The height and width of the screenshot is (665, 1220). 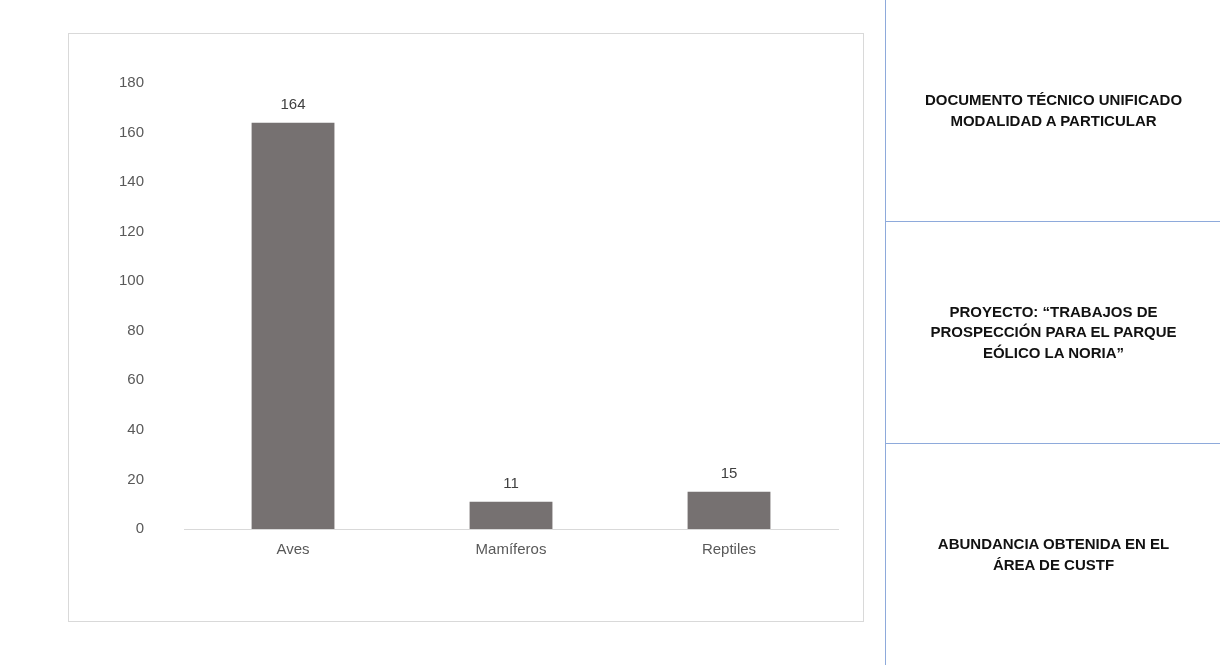 What do you see at coordinates (293, 549) in the screenshot?
I see `x-tick-label: Aves` at bounding box center [293, 549].